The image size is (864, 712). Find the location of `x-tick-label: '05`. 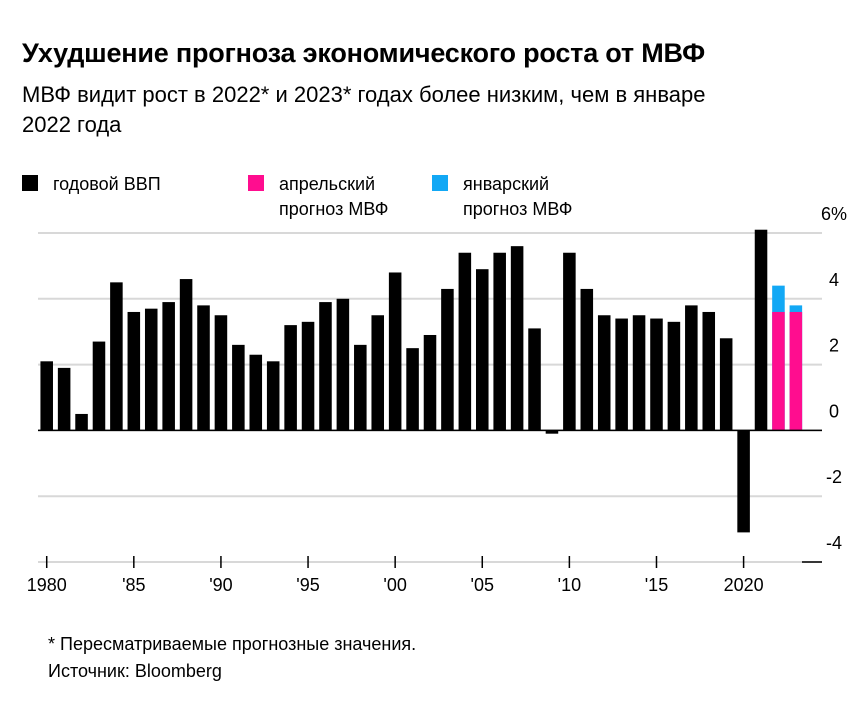

x-tick-label: '05 is located at coordinates (482, 585).